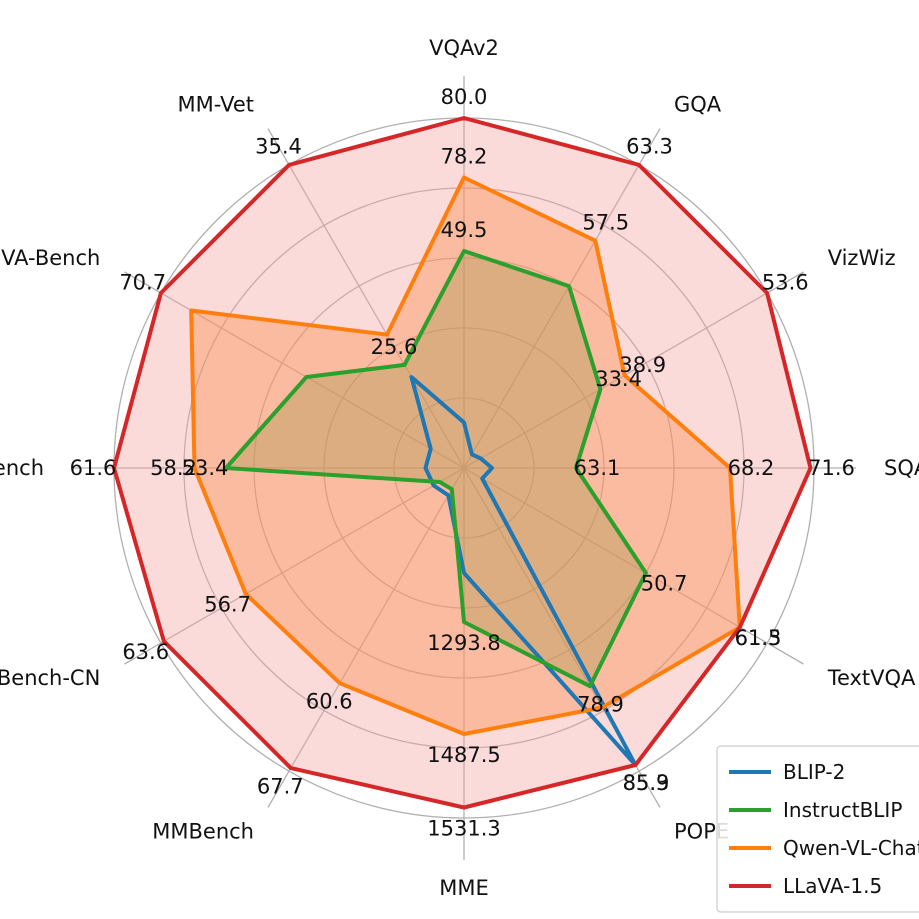 This screenshot has height=919, width=919. What do you see at coordinates (831, 468) in the screenshot?
I see `data-label: 71.6` at bounding box center [831, 468].